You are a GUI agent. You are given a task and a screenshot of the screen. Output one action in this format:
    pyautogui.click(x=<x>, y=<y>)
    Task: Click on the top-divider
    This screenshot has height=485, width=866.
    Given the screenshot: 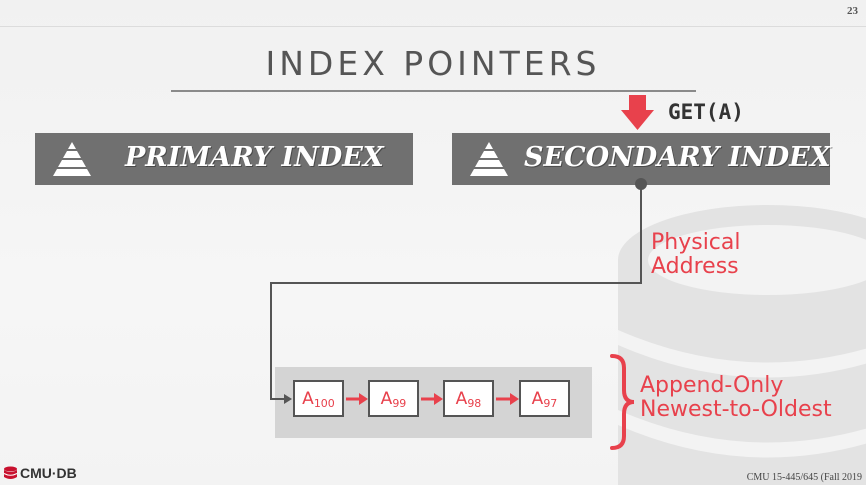 What is the action you would take?
    pyautogui.click(x=433, y=26)
    